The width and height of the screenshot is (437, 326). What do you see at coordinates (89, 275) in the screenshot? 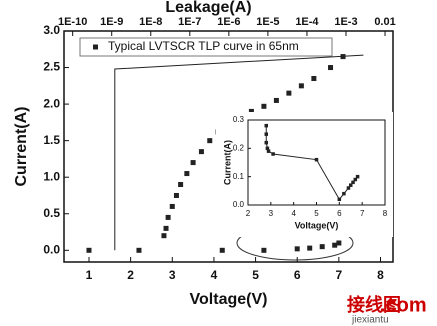
I see `x-tick-label: 1` at bounding box center [89, 275].